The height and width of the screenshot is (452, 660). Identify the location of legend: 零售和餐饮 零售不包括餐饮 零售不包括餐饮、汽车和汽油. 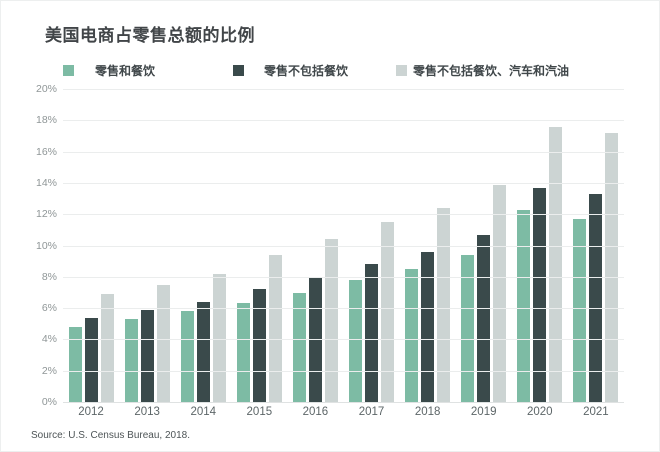
(330, 70).